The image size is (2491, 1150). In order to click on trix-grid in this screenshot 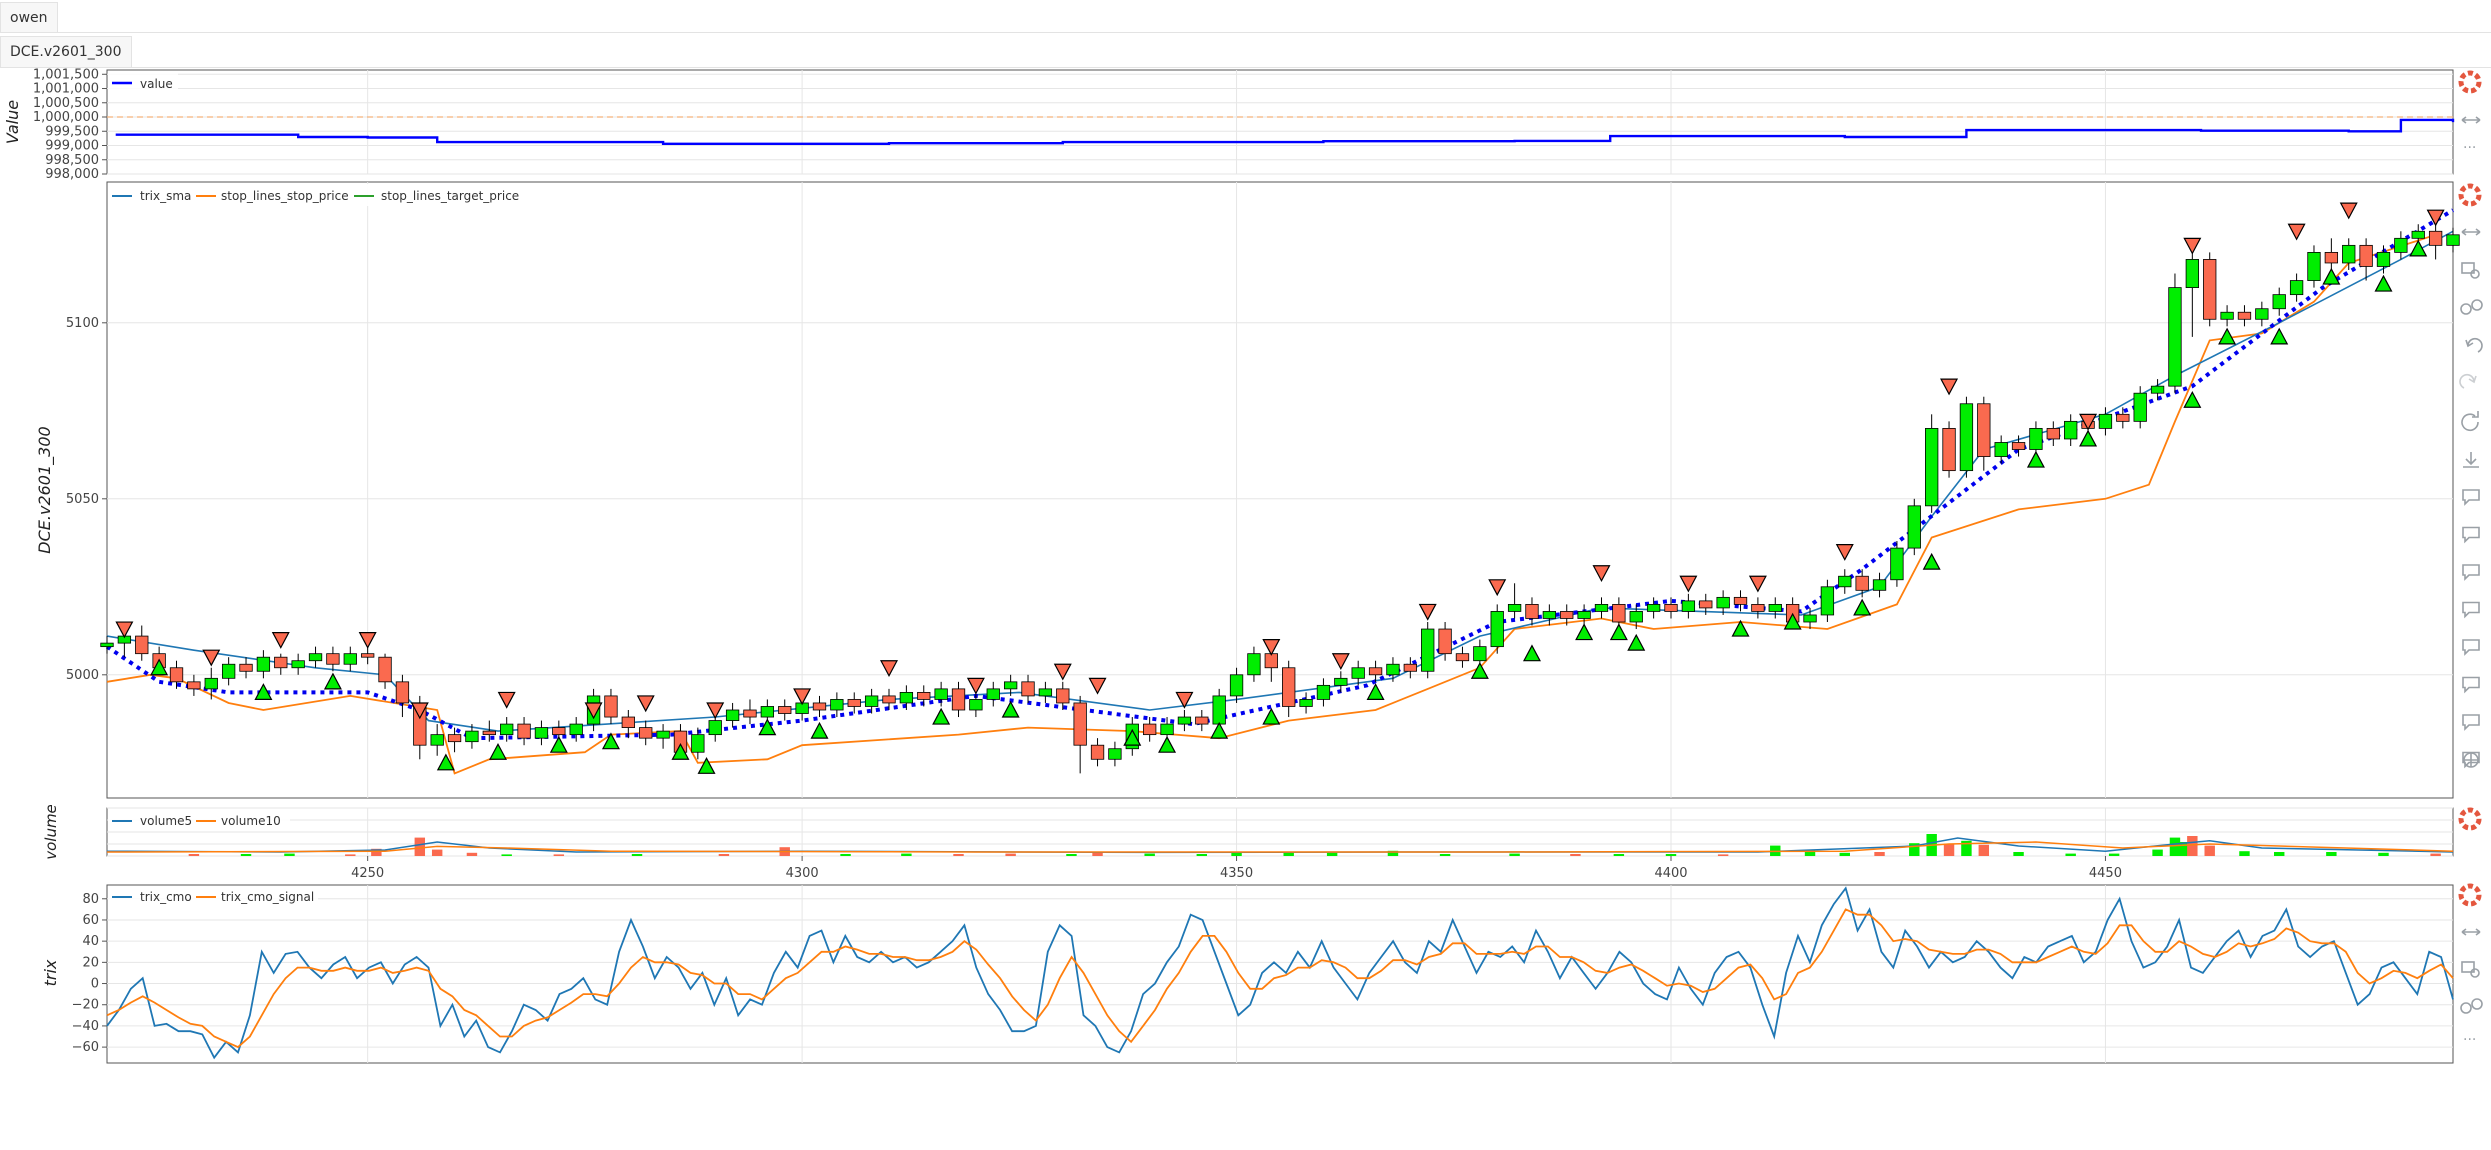, I will do `click(1280, 974)`.